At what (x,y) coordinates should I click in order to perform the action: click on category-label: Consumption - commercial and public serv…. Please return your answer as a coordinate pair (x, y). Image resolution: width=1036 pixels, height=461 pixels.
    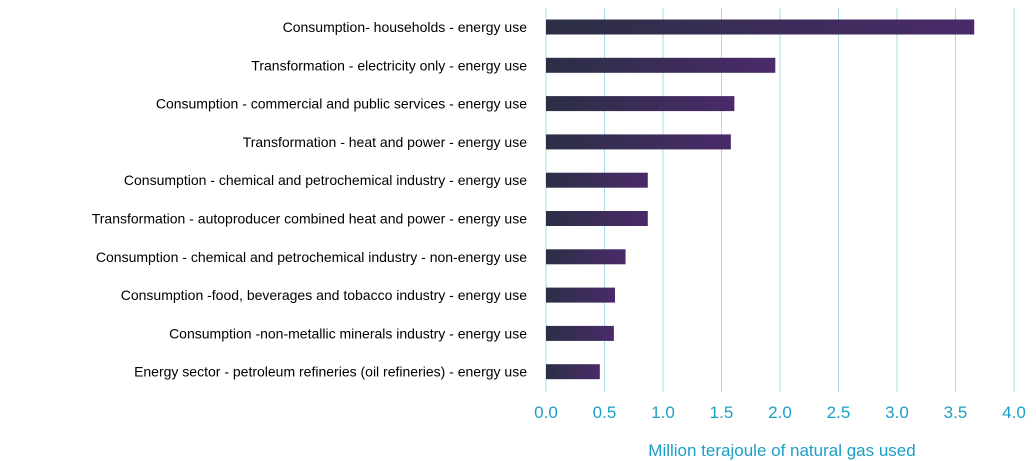
    Looking at the image, I should click on (341, 104).